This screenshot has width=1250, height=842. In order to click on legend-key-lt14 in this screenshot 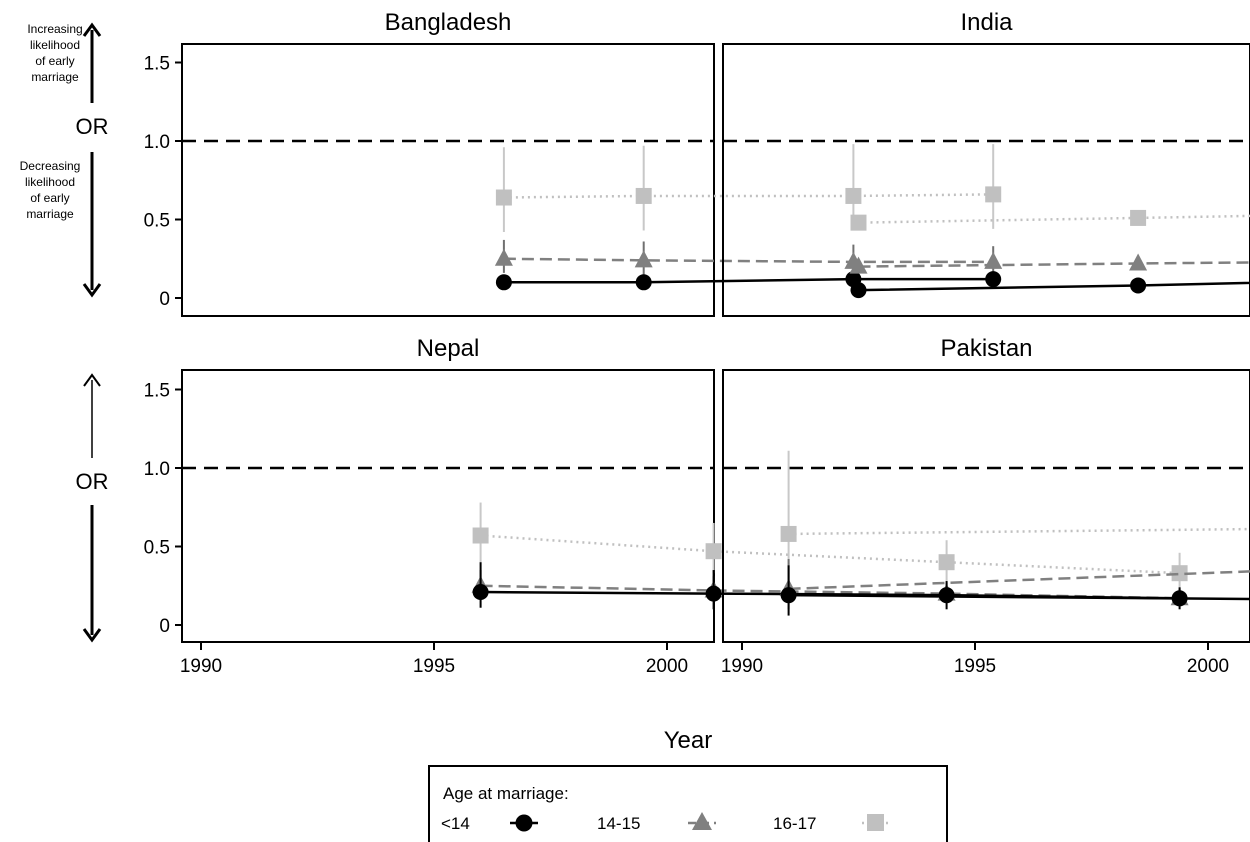, I will do `click(524, 823)`.